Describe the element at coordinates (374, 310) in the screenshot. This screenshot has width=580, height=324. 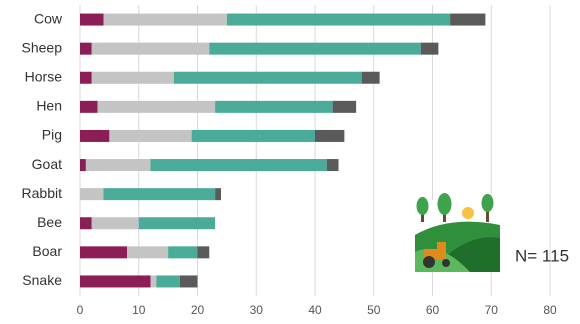
I see `x-tick-label: 50` at that location.